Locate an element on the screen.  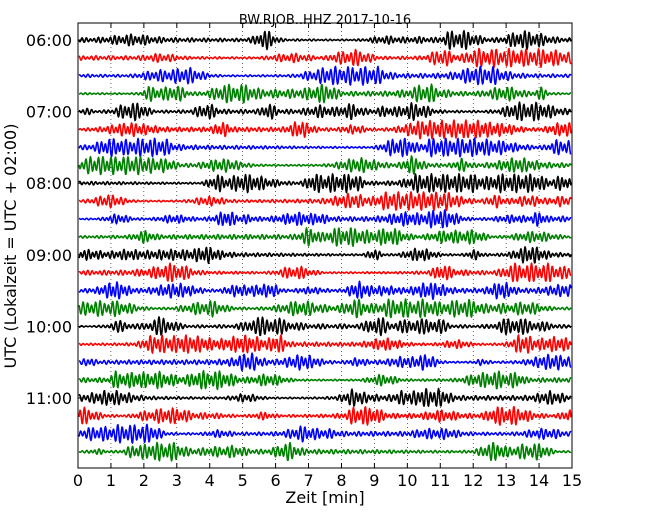
x-tick-label: 11 is located at coordinates (440, 480).